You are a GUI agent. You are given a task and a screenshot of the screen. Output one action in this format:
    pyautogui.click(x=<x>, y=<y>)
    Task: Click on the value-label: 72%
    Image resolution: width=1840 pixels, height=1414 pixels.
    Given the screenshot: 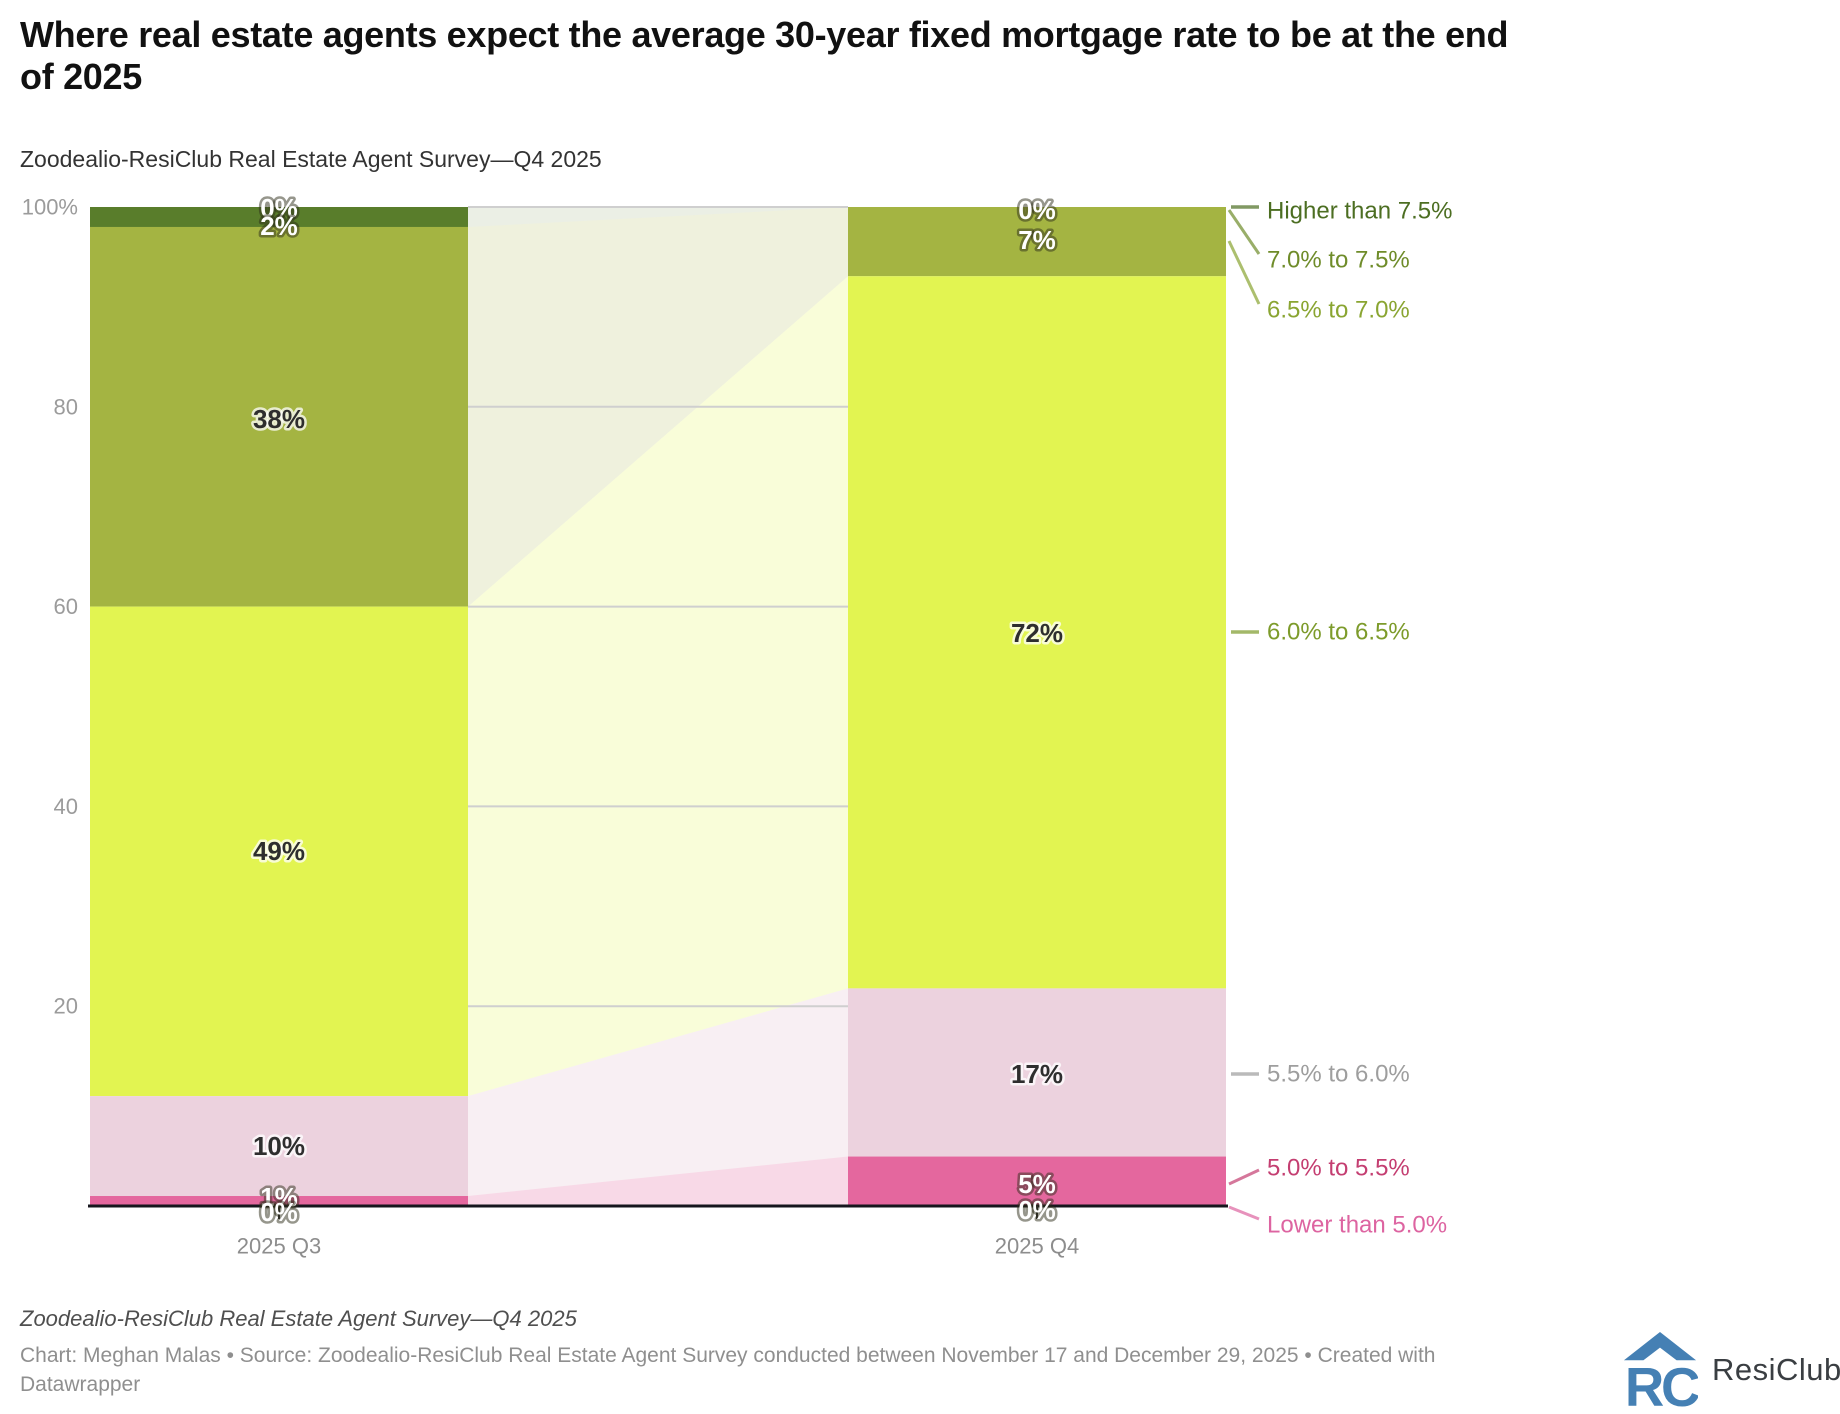 What is the action you would take?
    pyautogui.click(x=1037, y=633)
    